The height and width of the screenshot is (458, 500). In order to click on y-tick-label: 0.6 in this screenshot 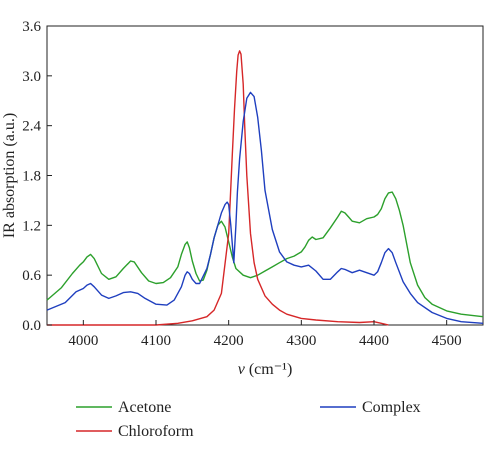, I will do `click(31, 276)`.